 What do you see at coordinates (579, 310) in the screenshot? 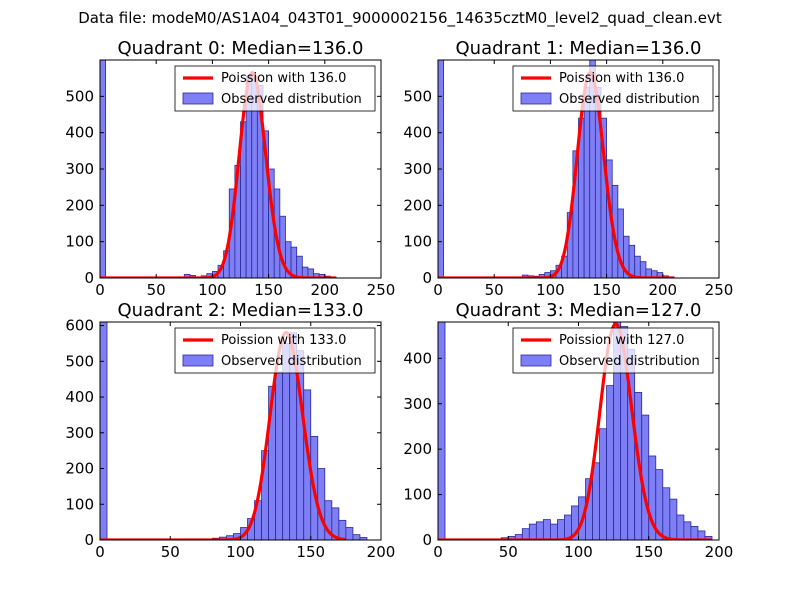
I see `panel-title: Quadrant 3: Median=127.0` at bounding box center [579, 310].